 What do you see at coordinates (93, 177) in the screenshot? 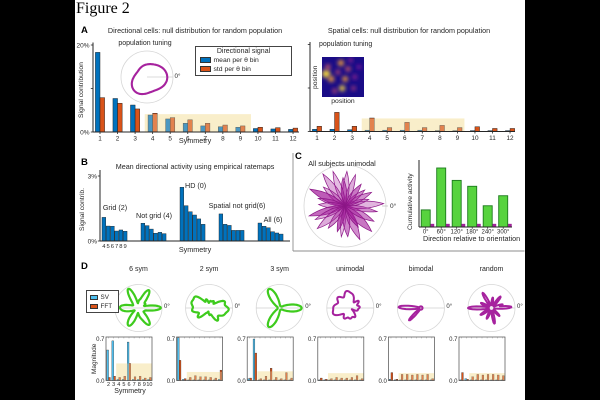
I see `svg-text: 3%` at bounding box center [93, 177].